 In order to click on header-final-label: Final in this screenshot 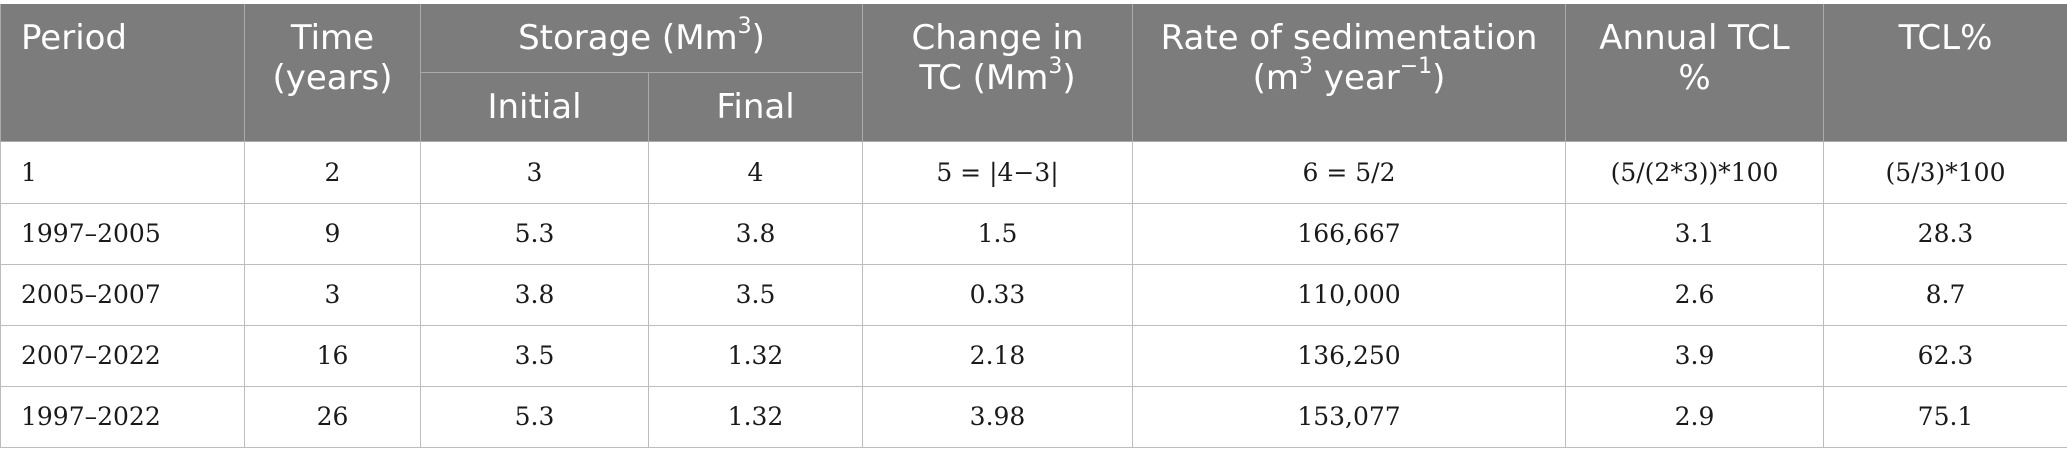, I will do `click(755, 106)`.